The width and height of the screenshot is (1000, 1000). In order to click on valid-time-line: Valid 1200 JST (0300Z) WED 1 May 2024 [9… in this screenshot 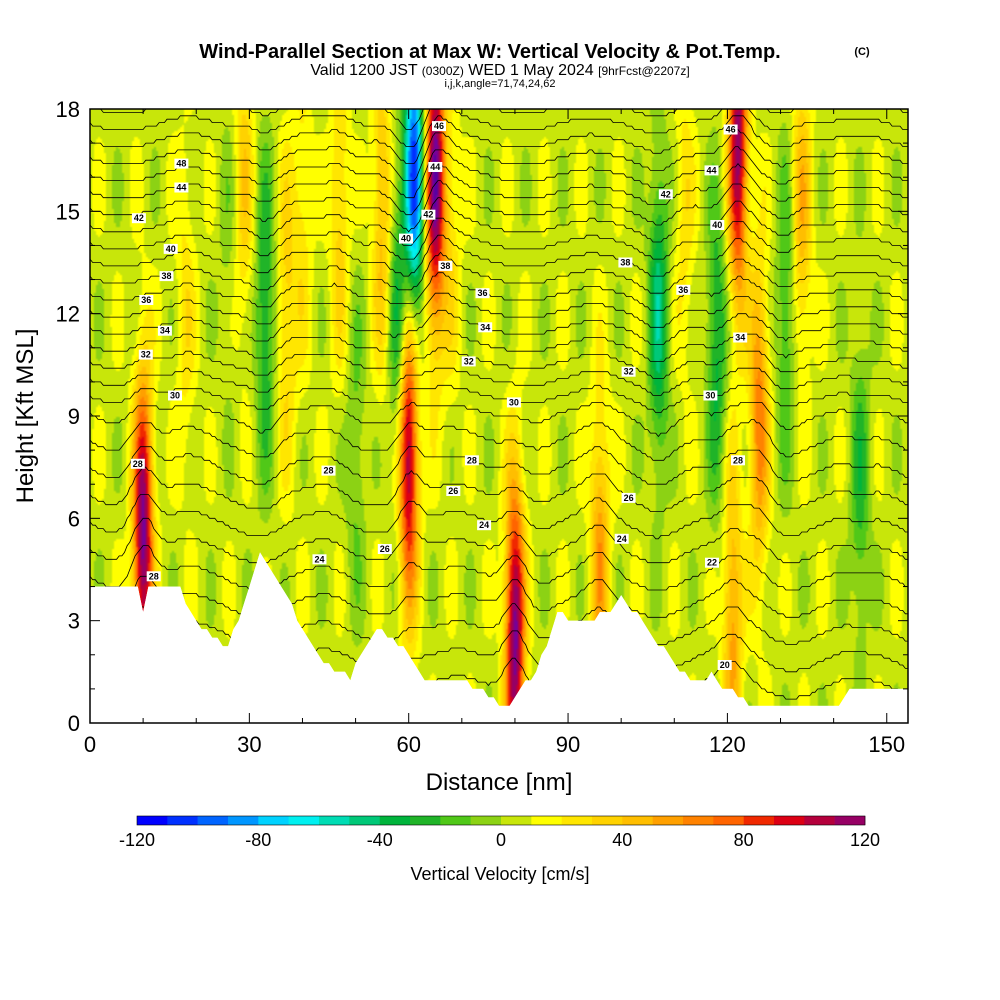, I will do `click(499, 70)`.